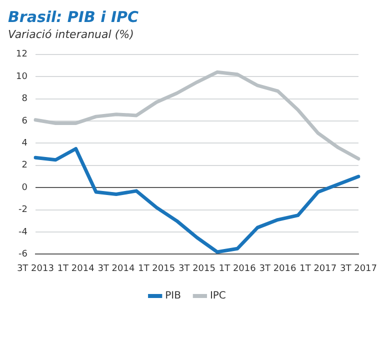 Image resolution: width=388 pixels, height=338 pixels. Describe the element at coordinates (197, 269) in the screenshot. I see `x-tick-label: 3T 2015` at that location.